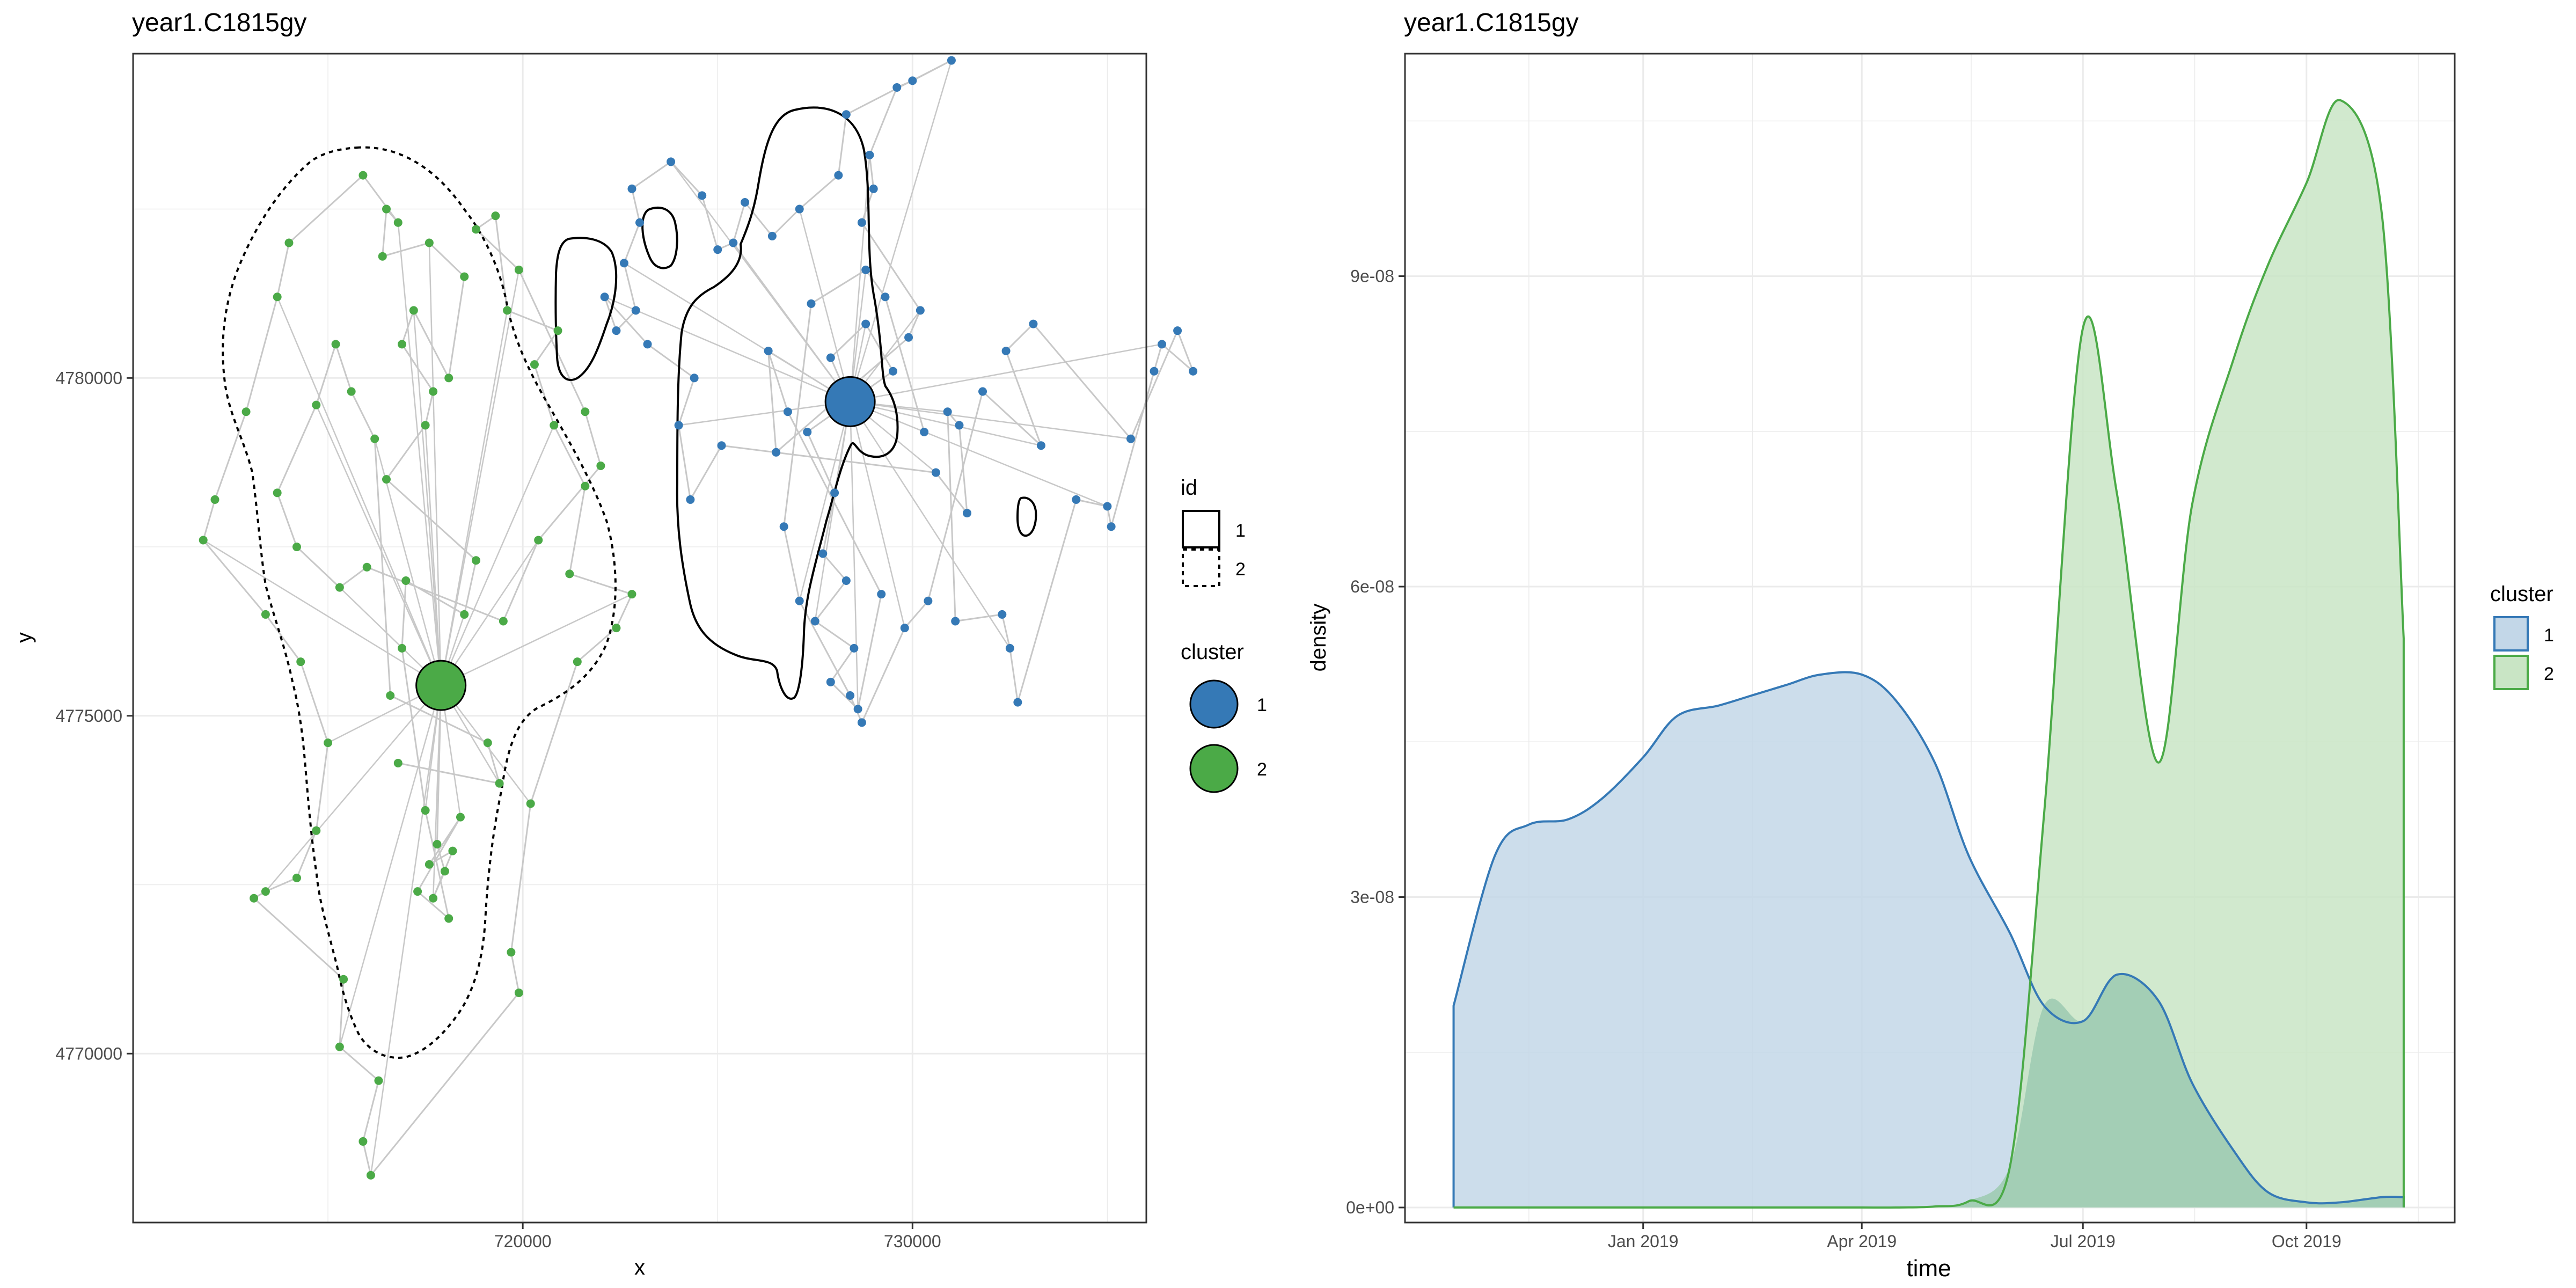 This screenshot has width=2576, height=1288. Describe the element at coordinates (639, 1267) in the screenshot. I see `left-x-axis-label: x` at that location.